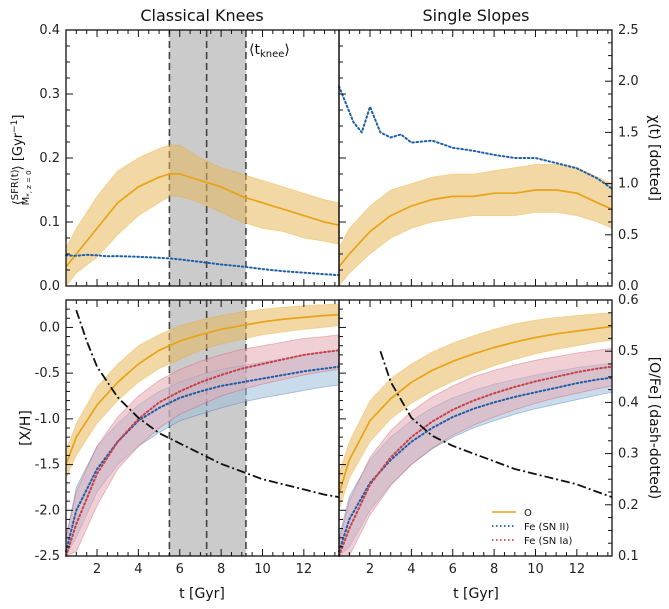 The image size is (669, 609). I want to click on xlabel-right: t [Gyr], so click(476, 594).